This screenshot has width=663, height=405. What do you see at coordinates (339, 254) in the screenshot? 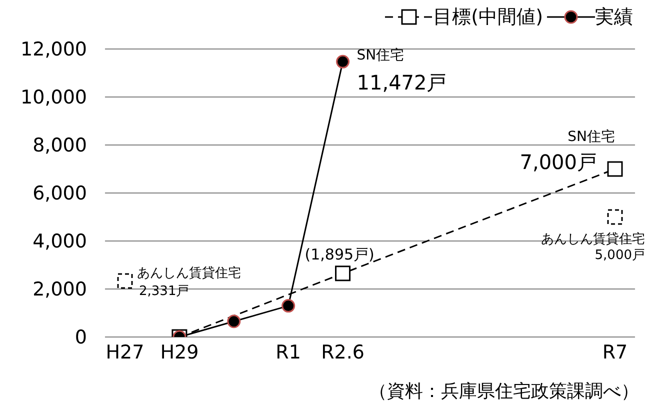
I see `annotation: (1,895戸)` at bounding box center [339, 254].